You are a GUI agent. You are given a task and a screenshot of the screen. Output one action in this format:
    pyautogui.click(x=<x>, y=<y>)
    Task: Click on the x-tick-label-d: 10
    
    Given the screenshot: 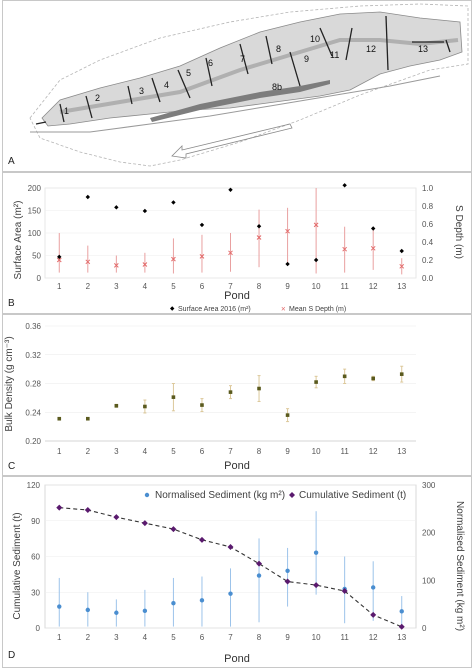 What is the action you would take?
    pyautogui.click(x=316, y=637)
    